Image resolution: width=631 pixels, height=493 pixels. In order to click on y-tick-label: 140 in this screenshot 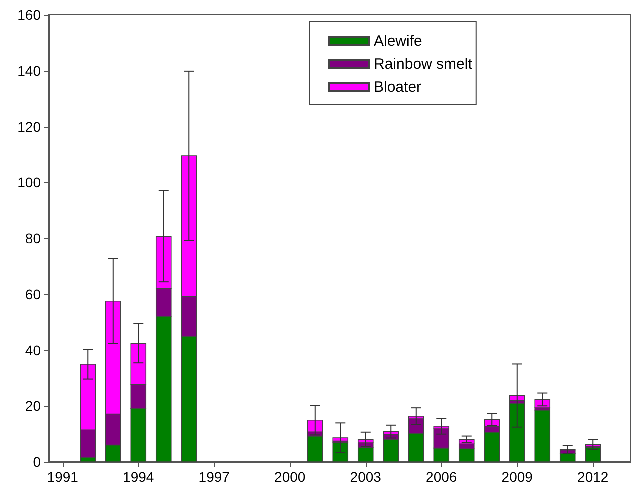, I will do `click(30, 70)`.